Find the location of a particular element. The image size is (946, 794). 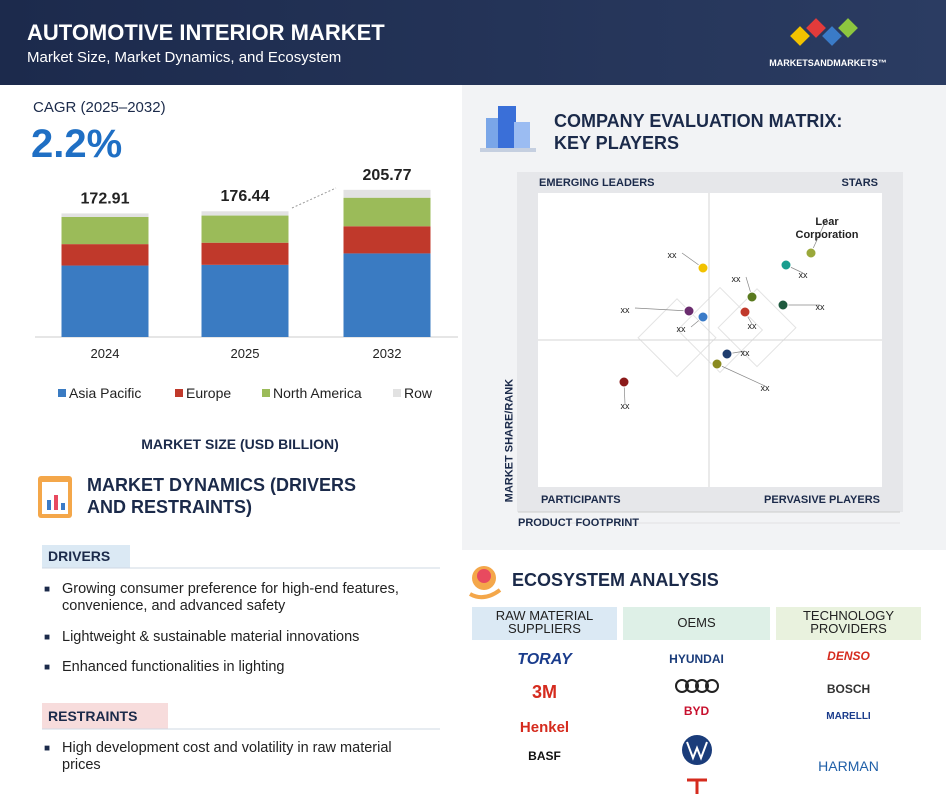

chart-caption: MARKET SIZE (USD BILLION) is located at coordinates (240, 444).